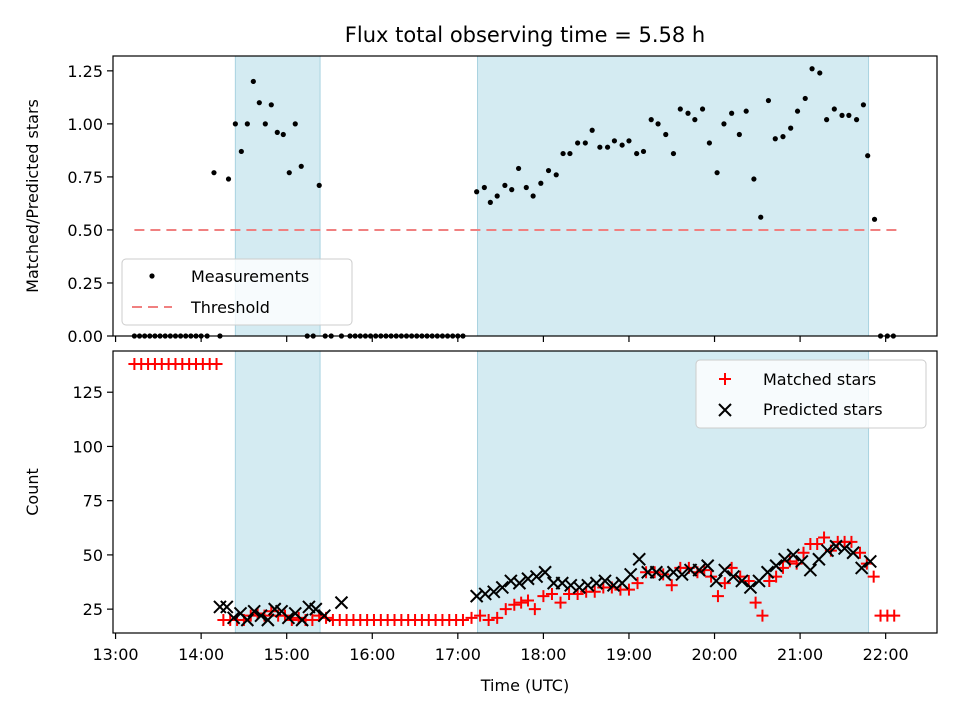 The width and height of the screenshot is (960, 720). I want to click on legend-predicted-marker, so click(725, 410).